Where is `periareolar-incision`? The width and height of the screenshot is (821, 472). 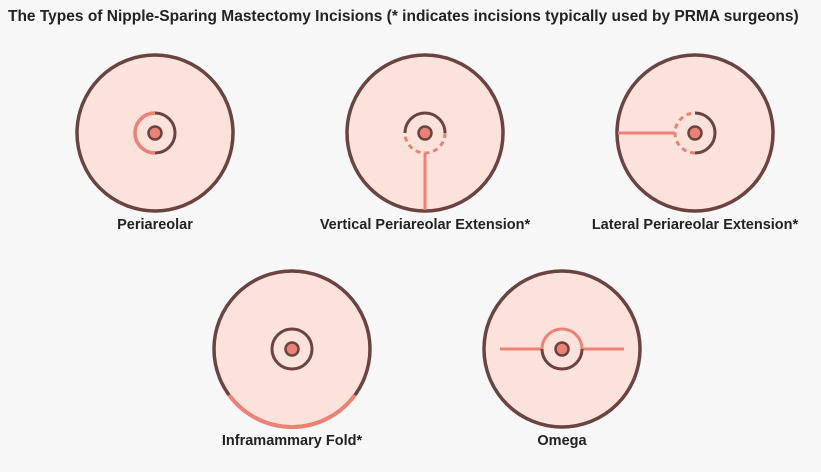
periareolar-incision is located at coordinates (144, 133).